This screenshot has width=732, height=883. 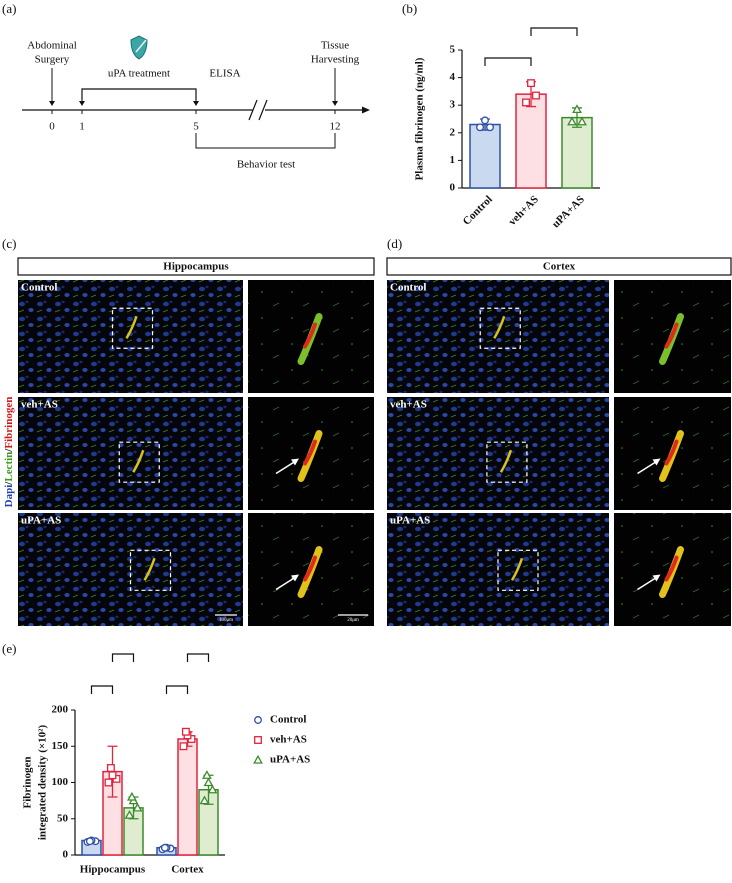 What do you see at coordinates (196, 127) in the screenshot?
I see `day-label: 5` at bounding box center [196, 127].